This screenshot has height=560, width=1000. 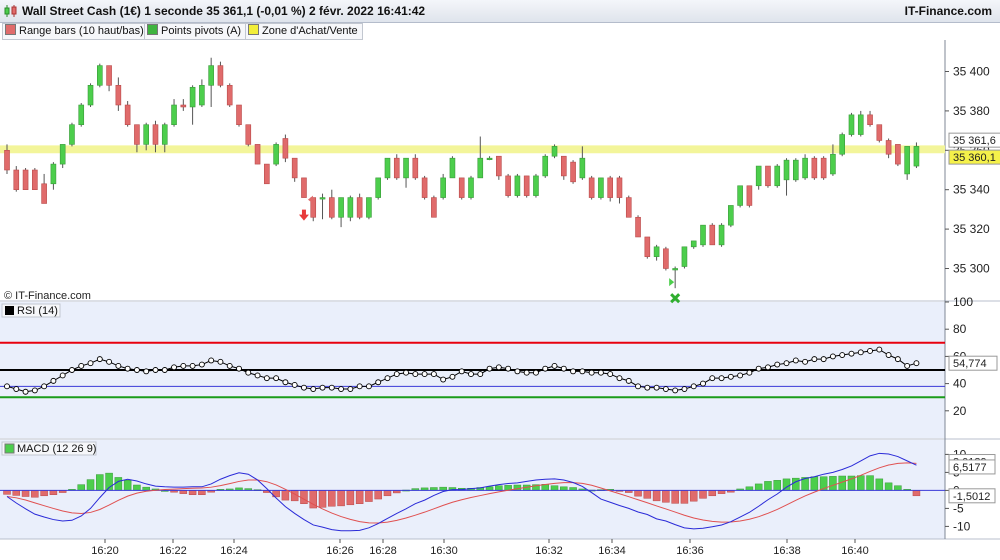 I want to click on time-tick-label: 16:40, so click(x=855, y=551).